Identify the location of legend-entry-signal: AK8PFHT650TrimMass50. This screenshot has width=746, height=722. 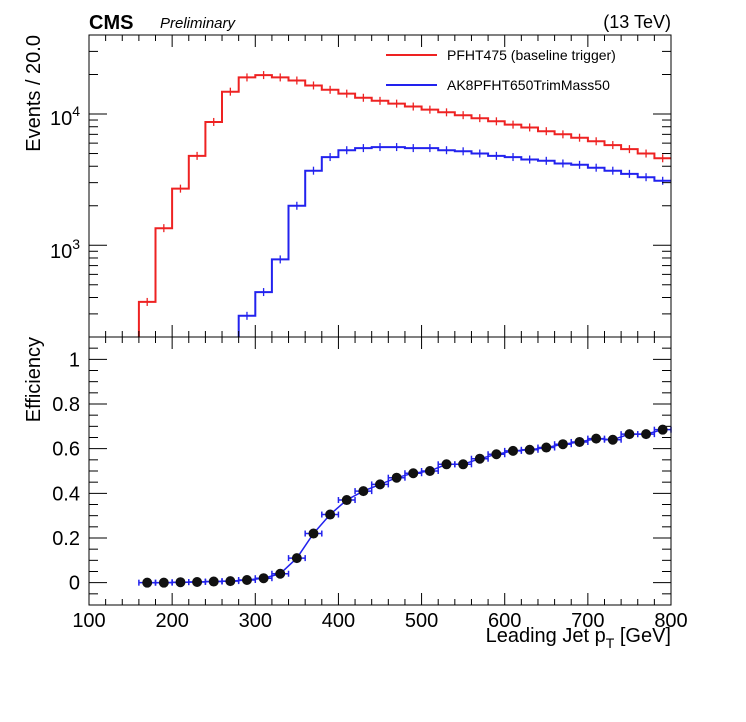
(528, 85).